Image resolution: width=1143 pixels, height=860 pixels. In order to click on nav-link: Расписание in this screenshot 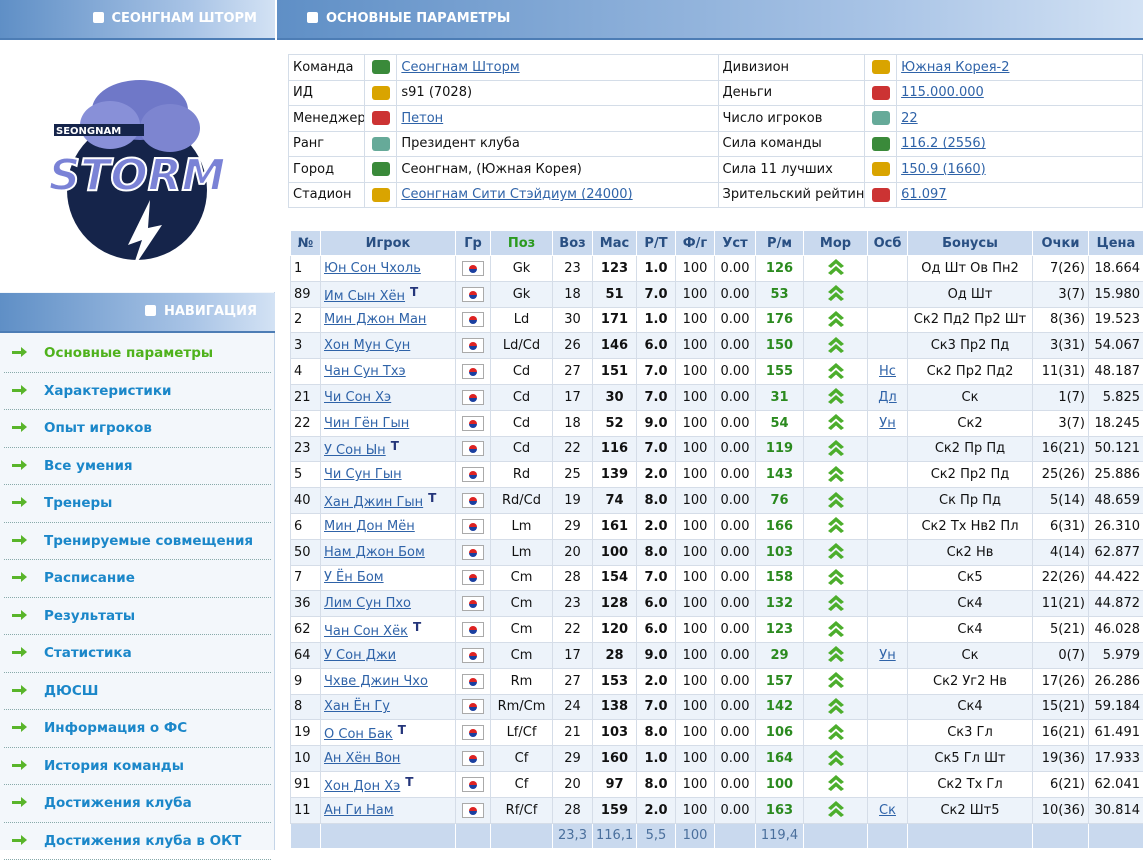, I will do `click(89, 578)`.